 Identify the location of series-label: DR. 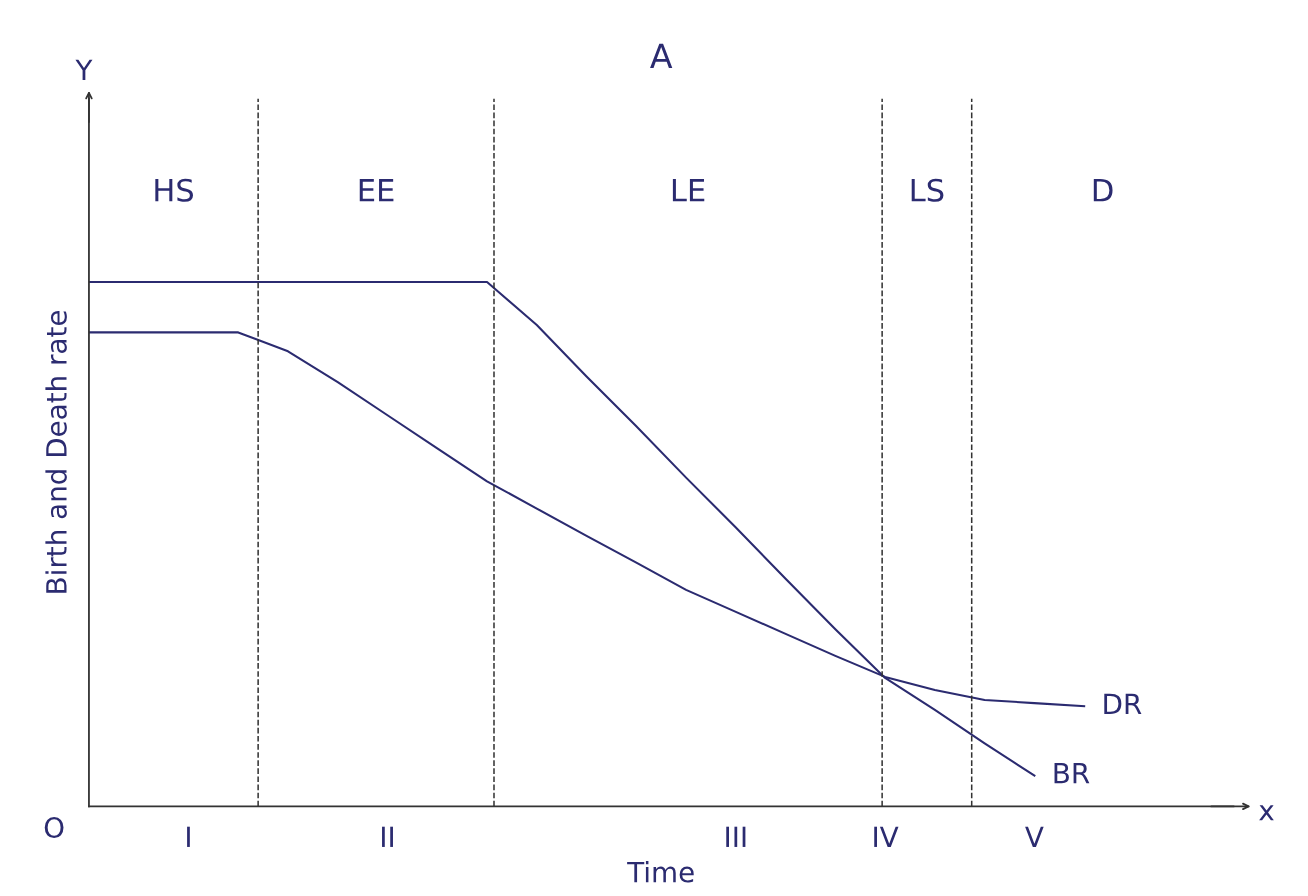
(1123, 703).